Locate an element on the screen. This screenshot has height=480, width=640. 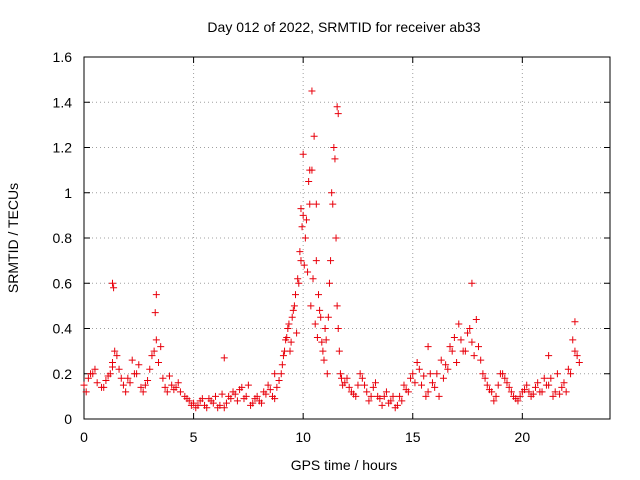
y-tick-label: 0.4 is located at coordinates (63, 329).